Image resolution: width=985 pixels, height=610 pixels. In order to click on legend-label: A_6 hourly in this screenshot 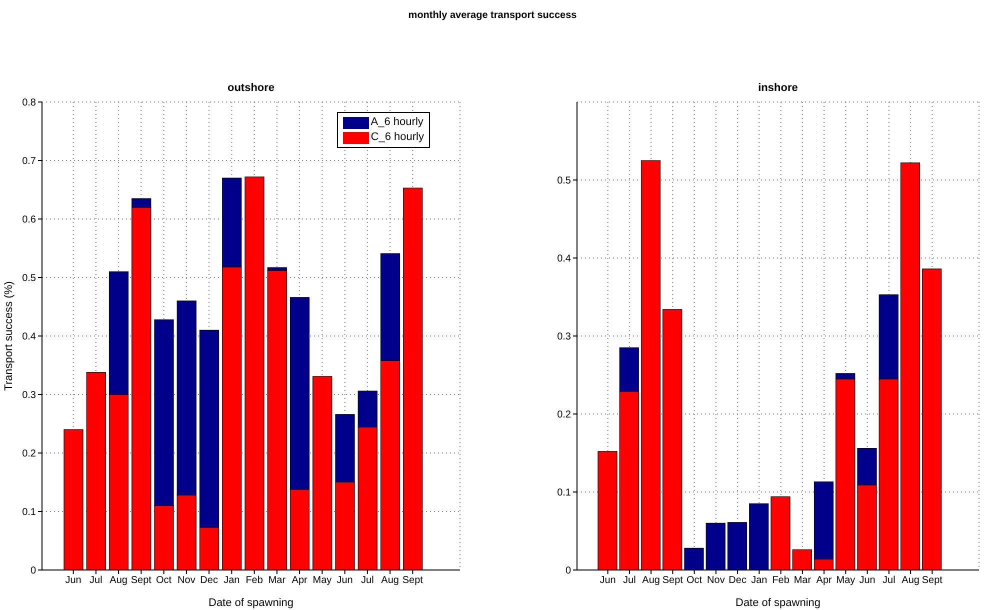, I will do `click(397, 122)`.